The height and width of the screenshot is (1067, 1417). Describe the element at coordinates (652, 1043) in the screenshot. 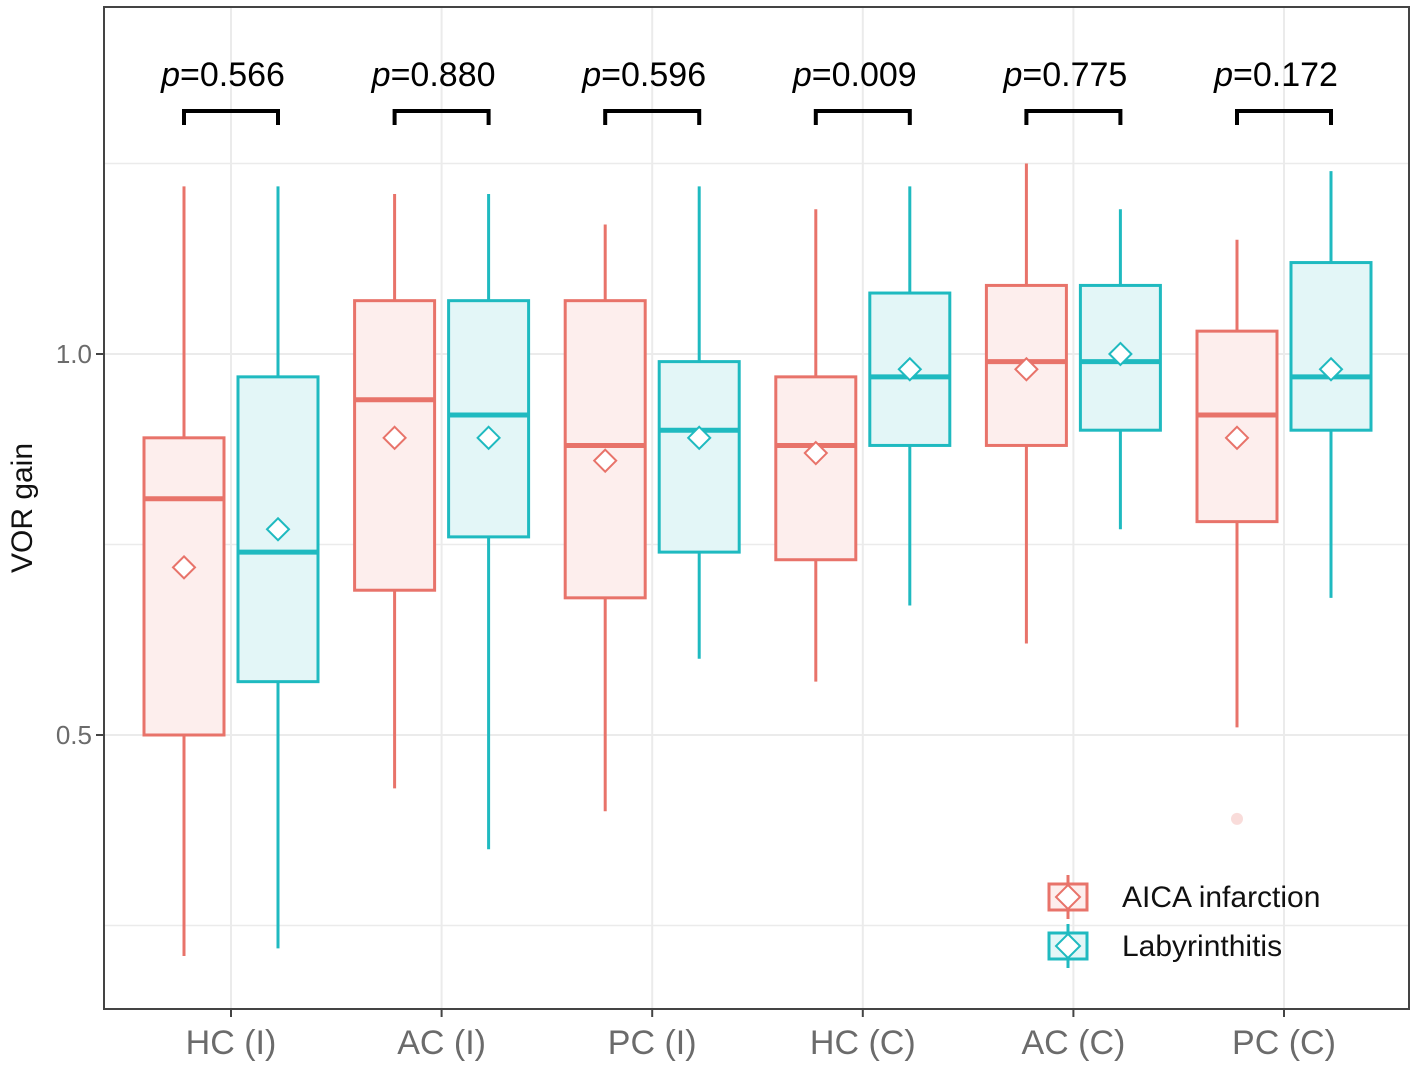

I see `x-tick-label: PC (I)` at that location.